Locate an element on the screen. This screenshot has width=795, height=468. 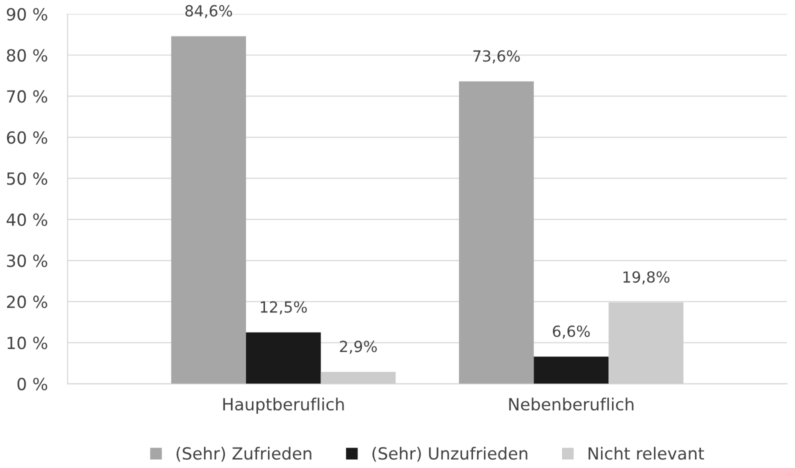
y-tick-label: 20 % is located at coordinates (27, 302).